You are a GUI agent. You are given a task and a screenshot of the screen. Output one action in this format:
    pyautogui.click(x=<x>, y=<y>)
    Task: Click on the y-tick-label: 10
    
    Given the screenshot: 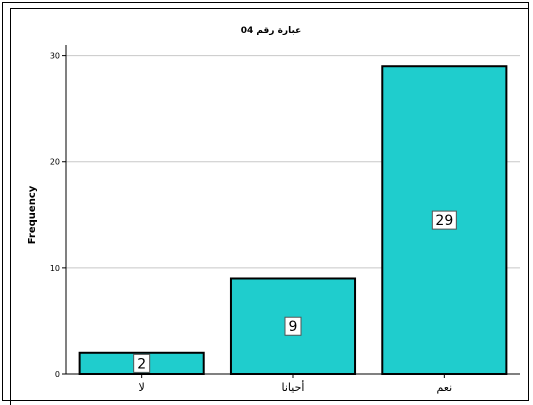 What is the action you would take?
    pyautogui.click(x=55, y=268)
    